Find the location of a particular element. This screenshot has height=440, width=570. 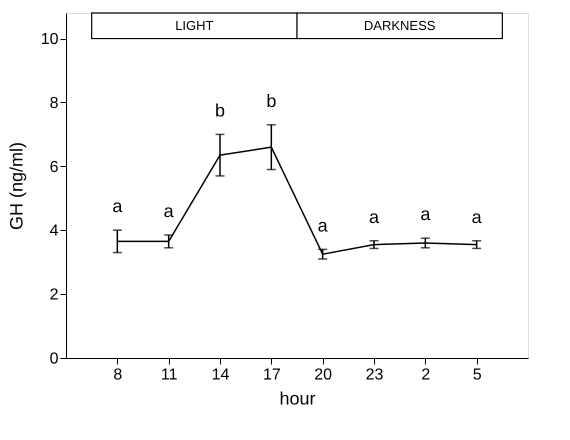

y-tick-label: 10 is located at coordinates (49, 39).